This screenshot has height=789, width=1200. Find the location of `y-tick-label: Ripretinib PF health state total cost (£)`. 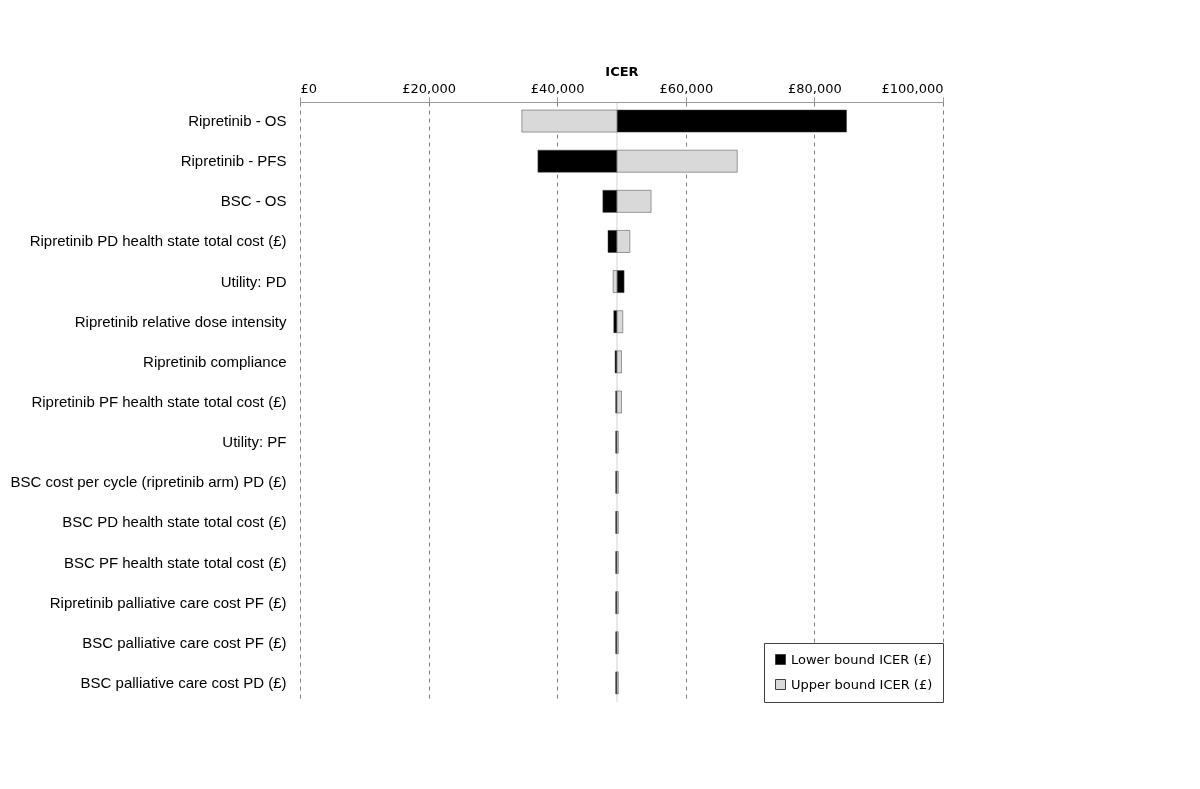

y-tick-label: Ripretinib PF health state total cost (£) is located at coordinates (159, 401).